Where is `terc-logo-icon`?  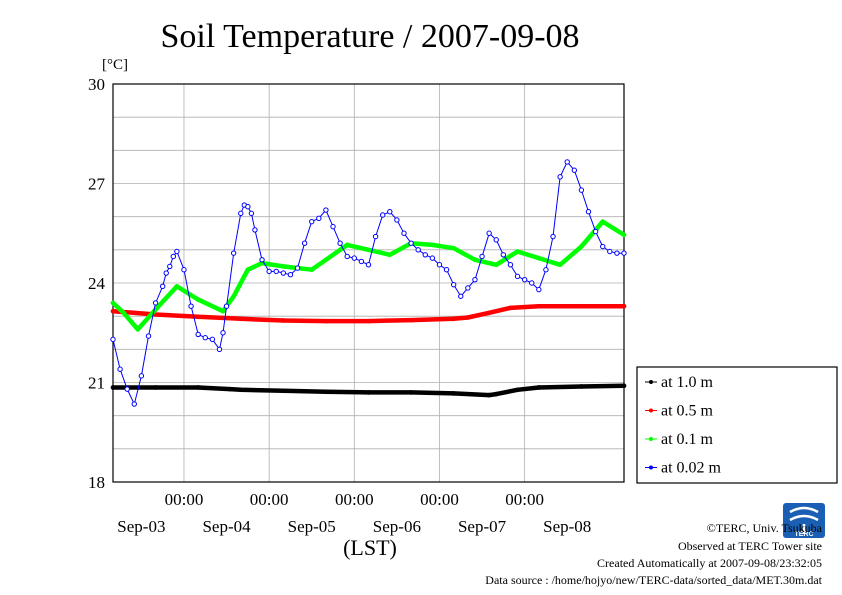 terc-logo-icon is located at coordinates (804, 520).